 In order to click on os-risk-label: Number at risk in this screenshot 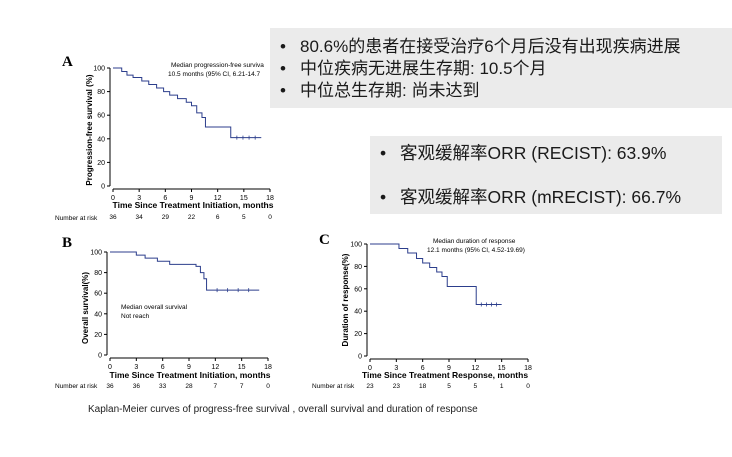, I will do `click(76, 386)`.